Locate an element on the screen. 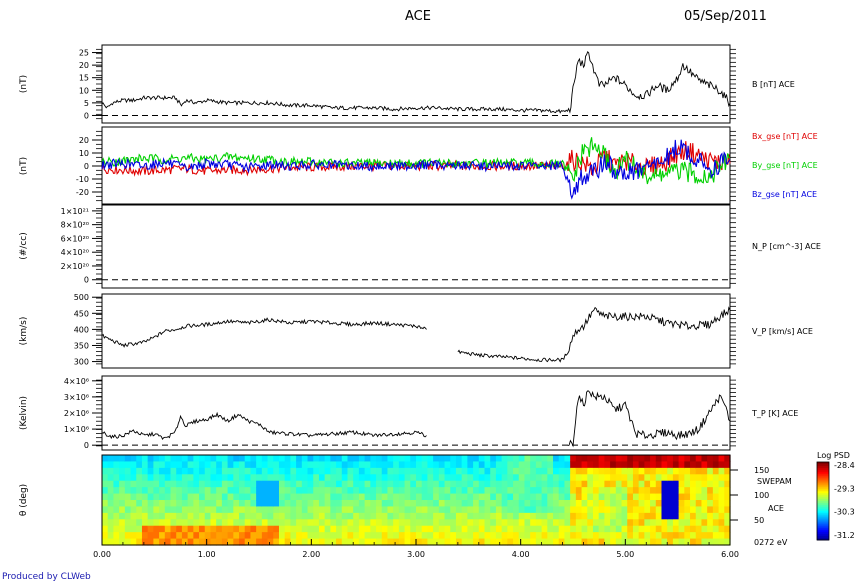  y-tick-label: 500 is located at coordinates (81, 297).